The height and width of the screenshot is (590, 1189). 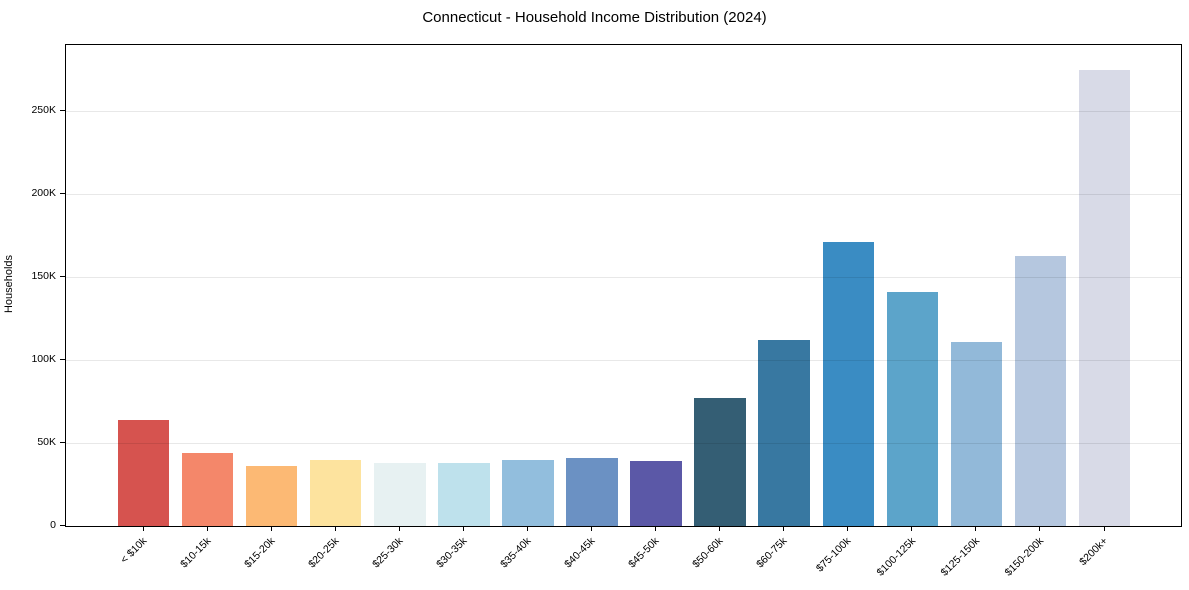 I want to click on bar-$45-50k, so click(x=656, y=493).